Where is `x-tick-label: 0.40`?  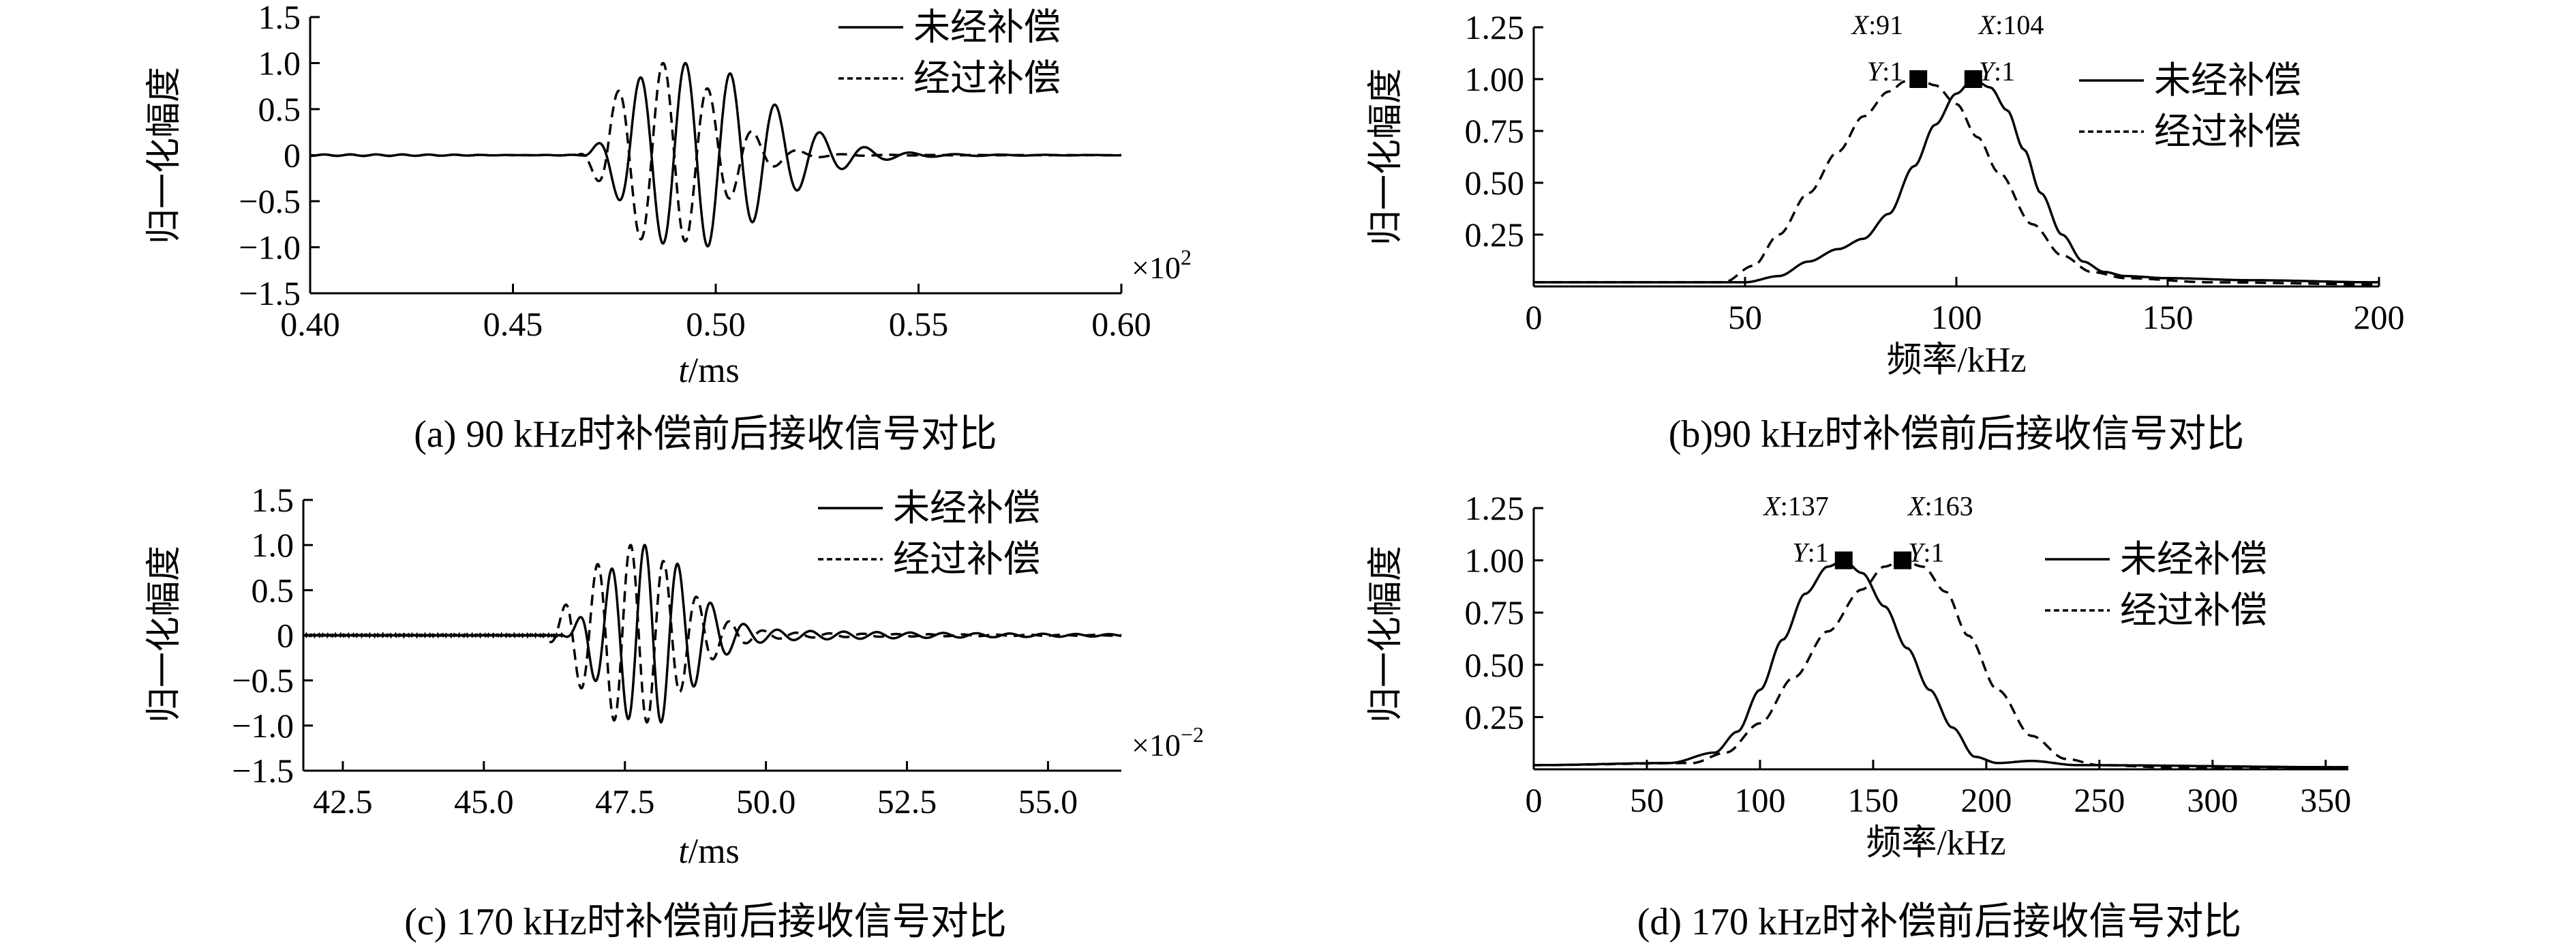 x-tick-label: 0.40 is located at coordinates (310, 324).